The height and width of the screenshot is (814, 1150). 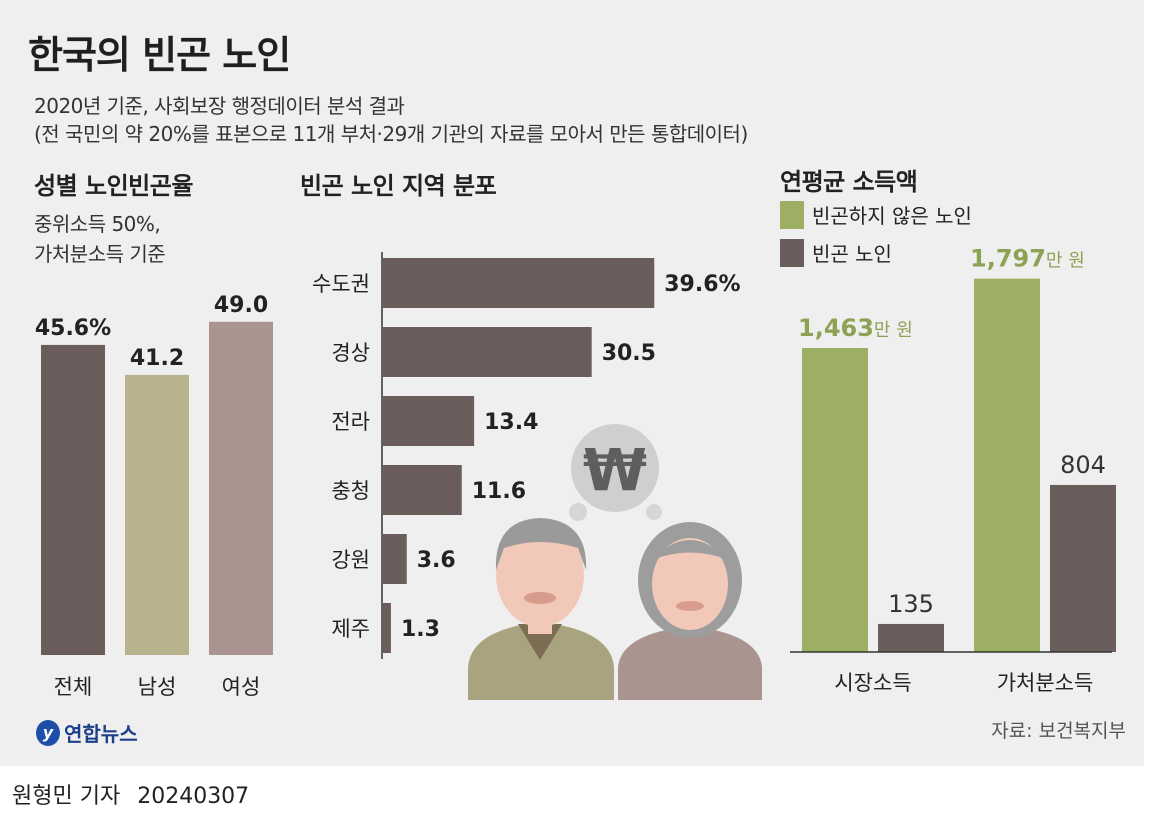 What do you see at coordinates (97, 224) in the screenshot?
I see `chart1-note-line1: 중위소득 50%,` at bounding box center [97, 224].